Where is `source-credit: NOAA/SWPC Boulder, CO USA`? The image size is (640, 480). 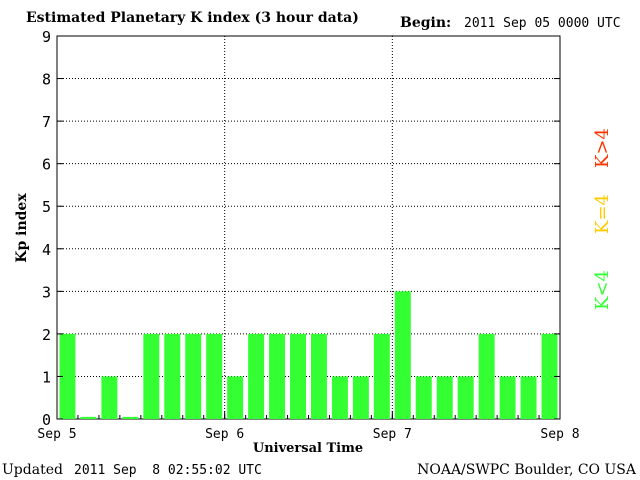 source-credit: NOAA/SWPC Boulder, CO USA is located at coordinates (527, 470).